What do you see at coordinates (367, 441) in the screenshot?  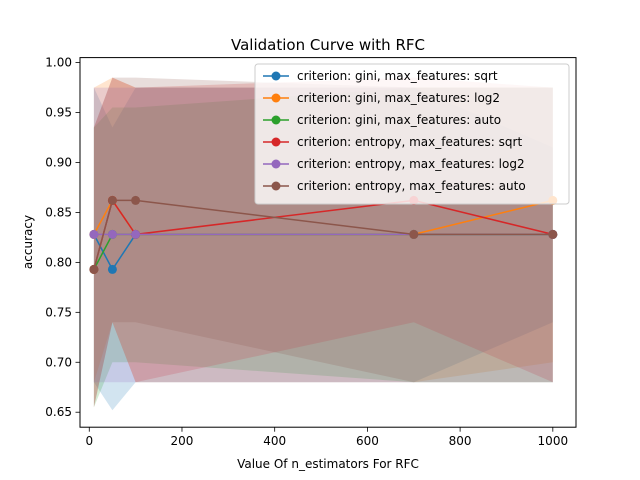 I see `x-tick-label: 600` at bounding box center [367, 441].